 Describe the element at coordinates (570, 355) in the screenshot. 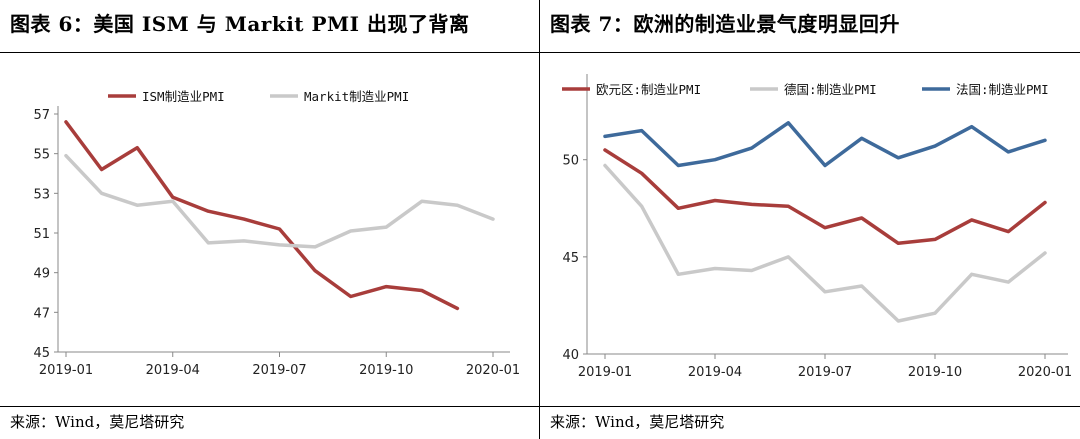

I see `y-tick-label: 40` at that location.